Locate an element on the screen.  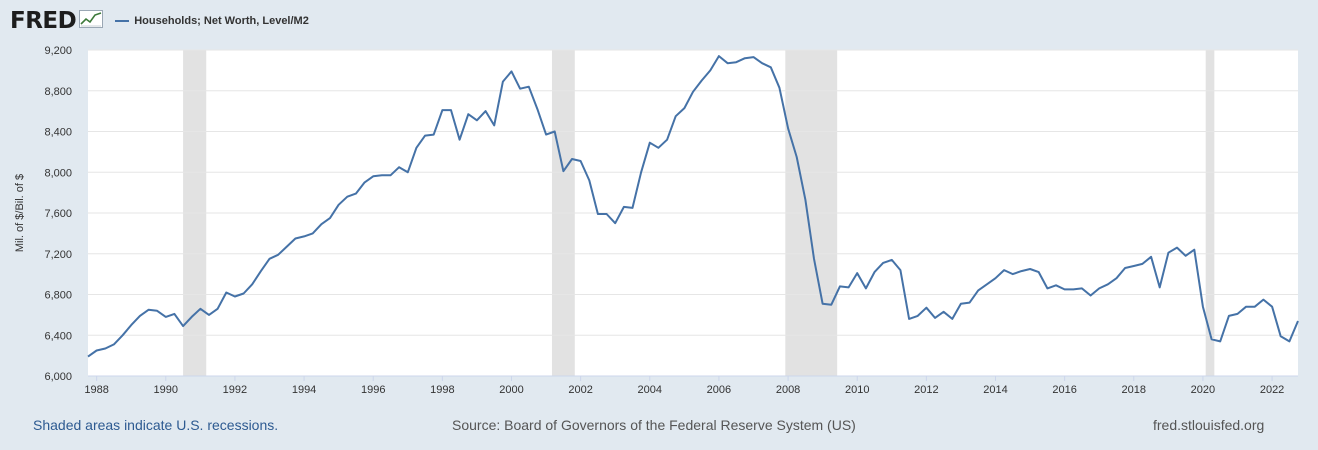
x-tick-label: 2018 is located at coordinates (1134, 390).